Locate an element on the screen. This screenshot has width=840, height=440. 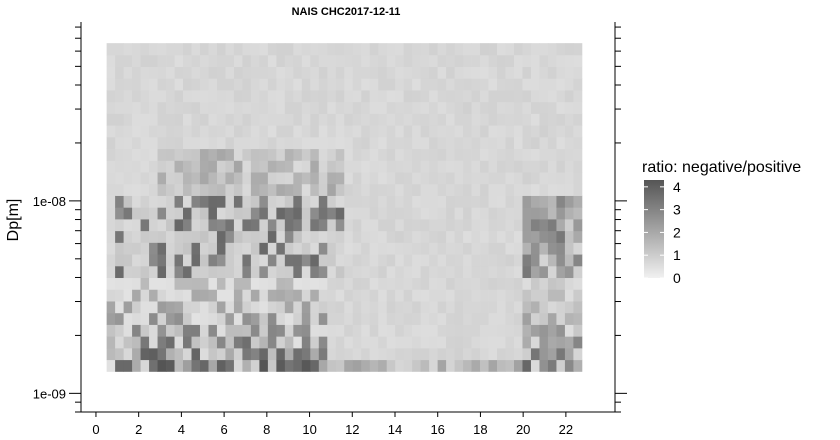
legend-tick-label: 3 is located at coordinates (677, 210).